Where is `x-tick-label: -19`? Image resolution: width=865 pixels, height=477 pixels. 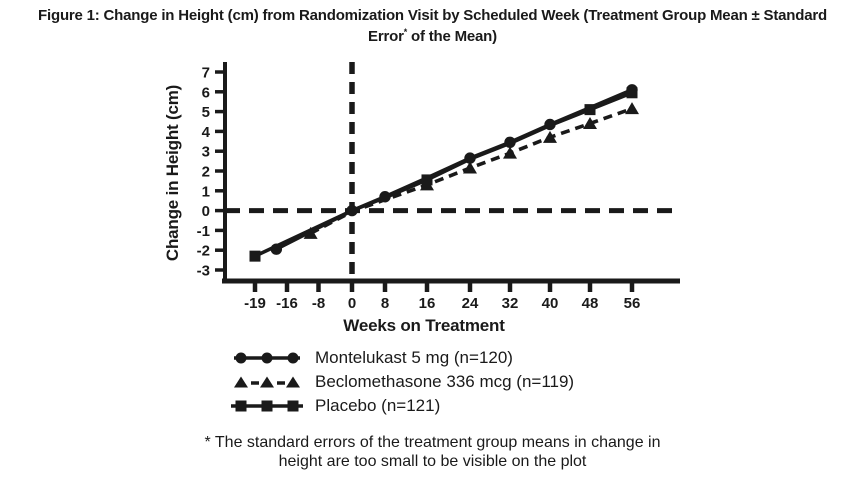
x-tick-label: -19 is located at coordinates (255, 303).